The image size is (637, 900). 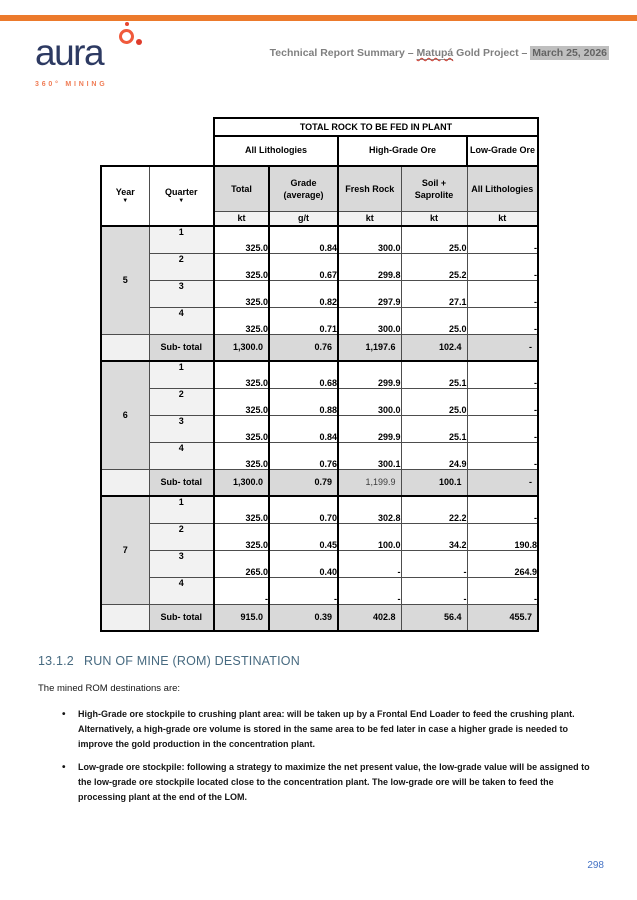 I want to click on subtotal-value-cell: 100.1, so click(x=434, y=482).